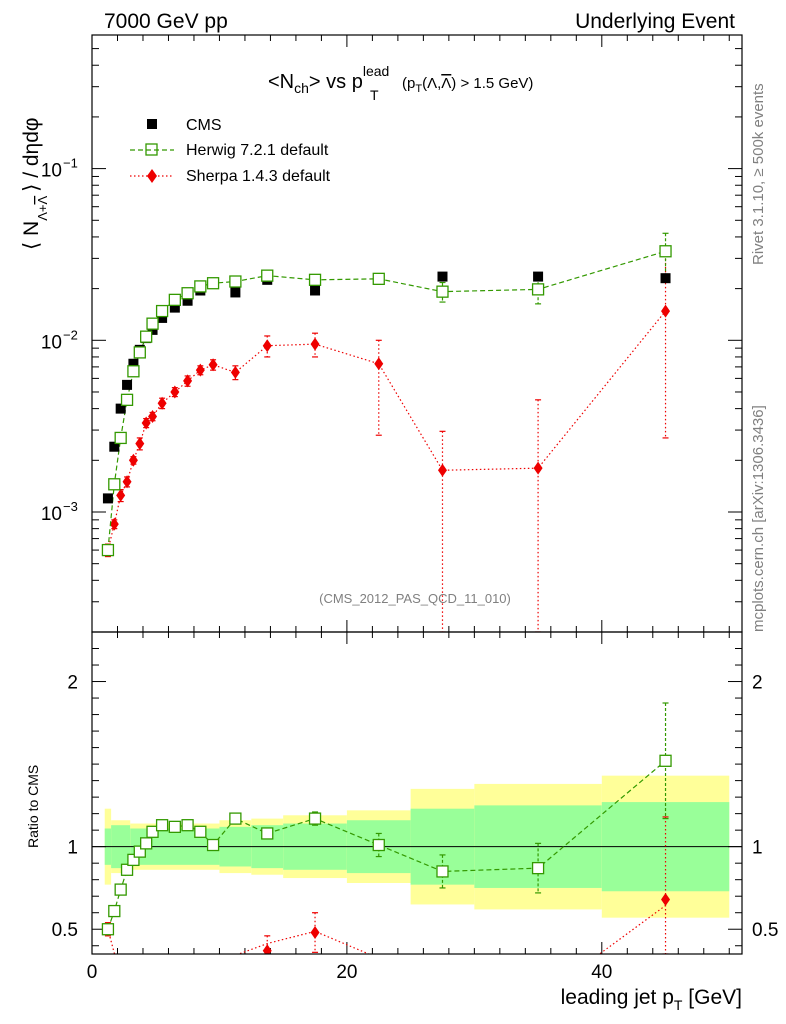 This screenshot has height=1024, width=786. Describe the element at coordinates (70, 163) in the screenshot. I see `y-tick-label-exponent: −1` at that location.